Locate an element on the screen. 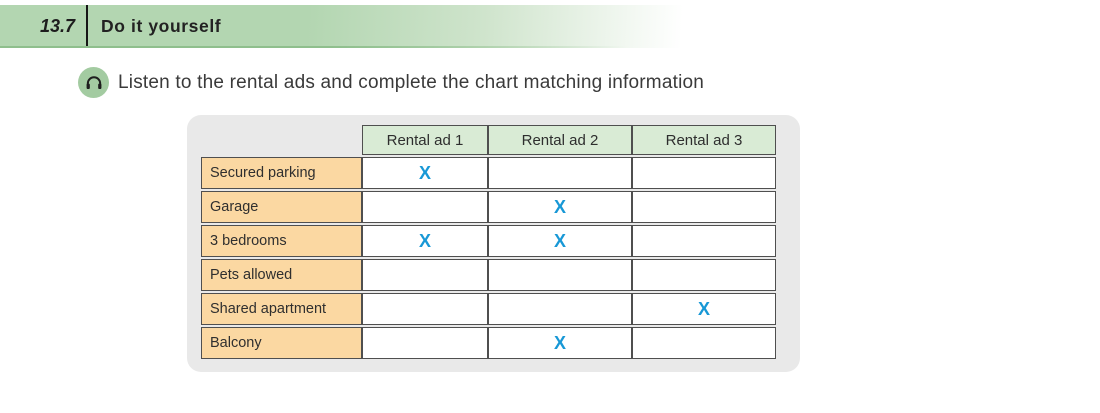 This screenshot has height=413, width=1100. mark-cell-pets-allowed-ad3 is located at coordinates (704, 275).